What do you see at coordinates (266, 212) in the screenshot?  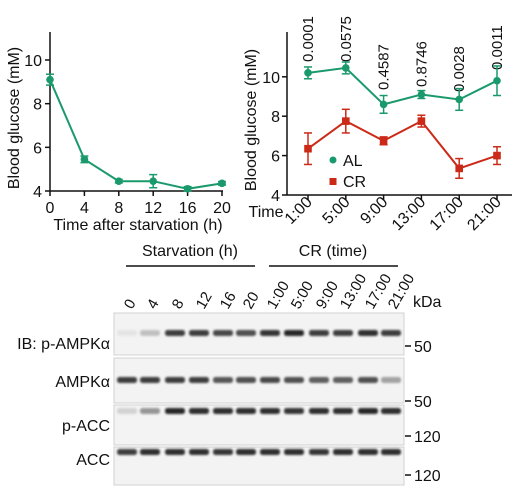 I see `x-axis-label: Time` at bounding box center [266, 212].